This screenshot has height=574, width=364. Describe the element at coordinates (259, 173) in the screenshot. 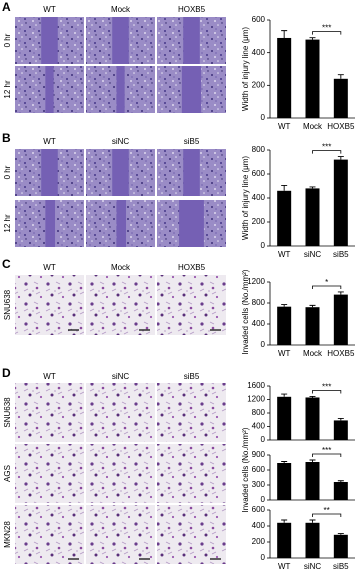

I see `y-tick-label: 600` at that location.